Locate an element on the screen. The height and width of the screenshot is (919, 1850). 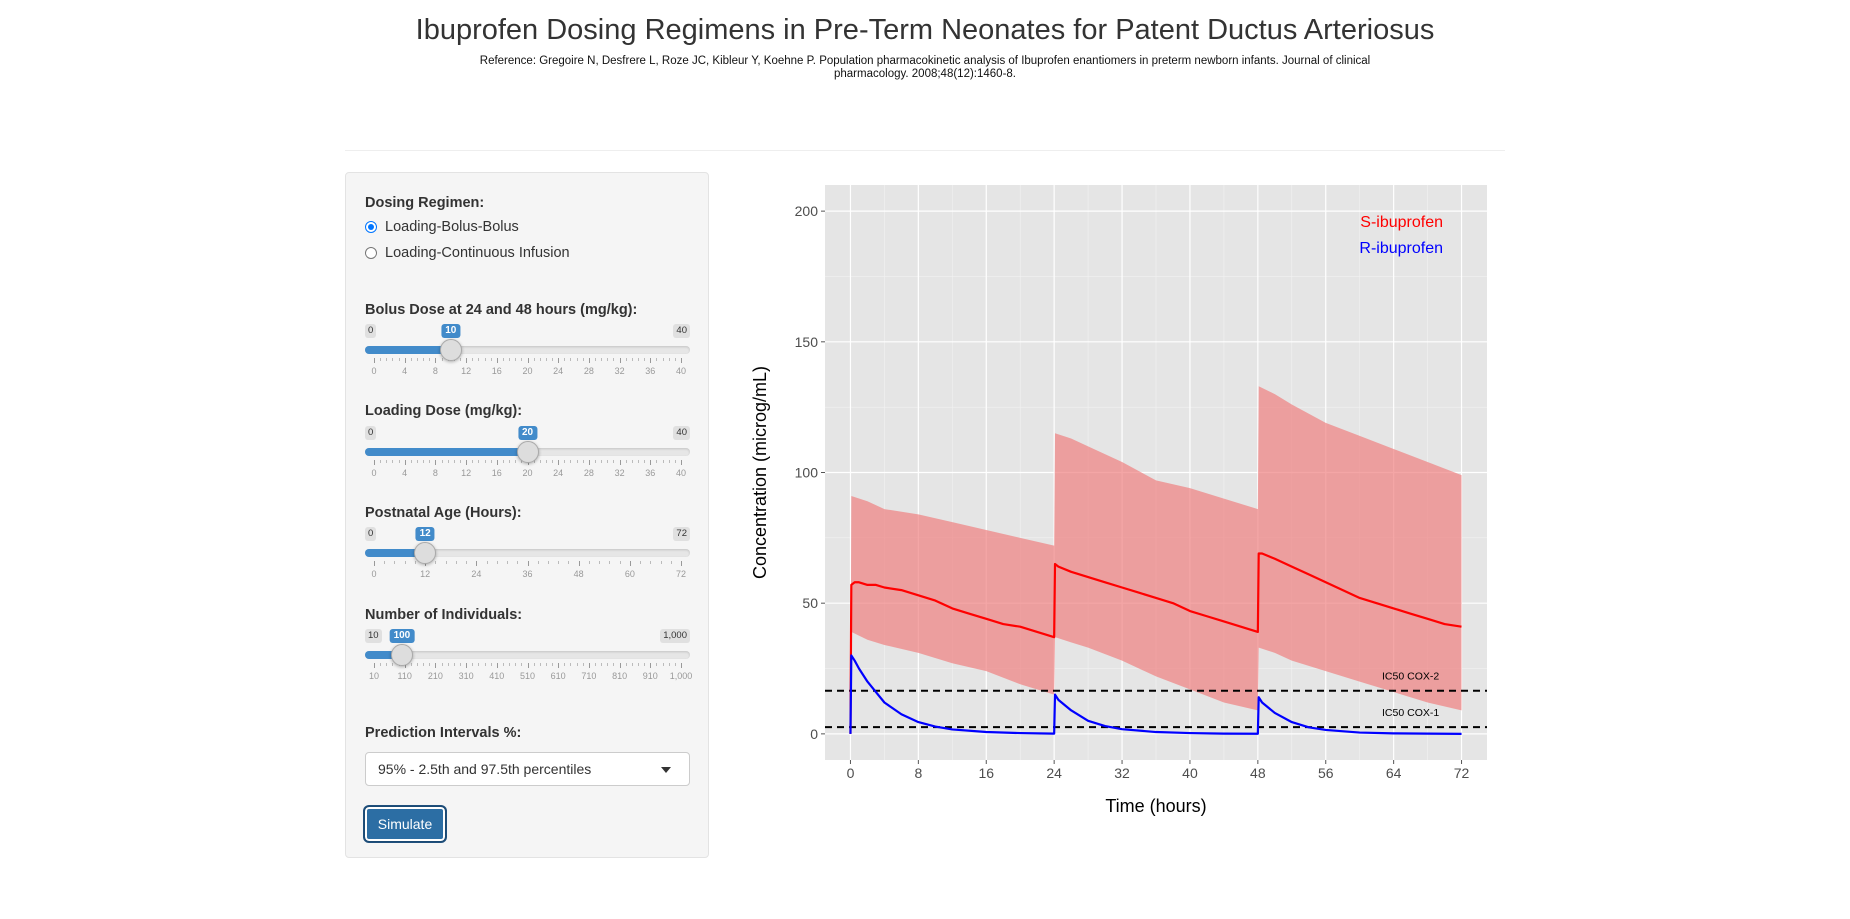
slider-fill is located at coordinates (395, 553).